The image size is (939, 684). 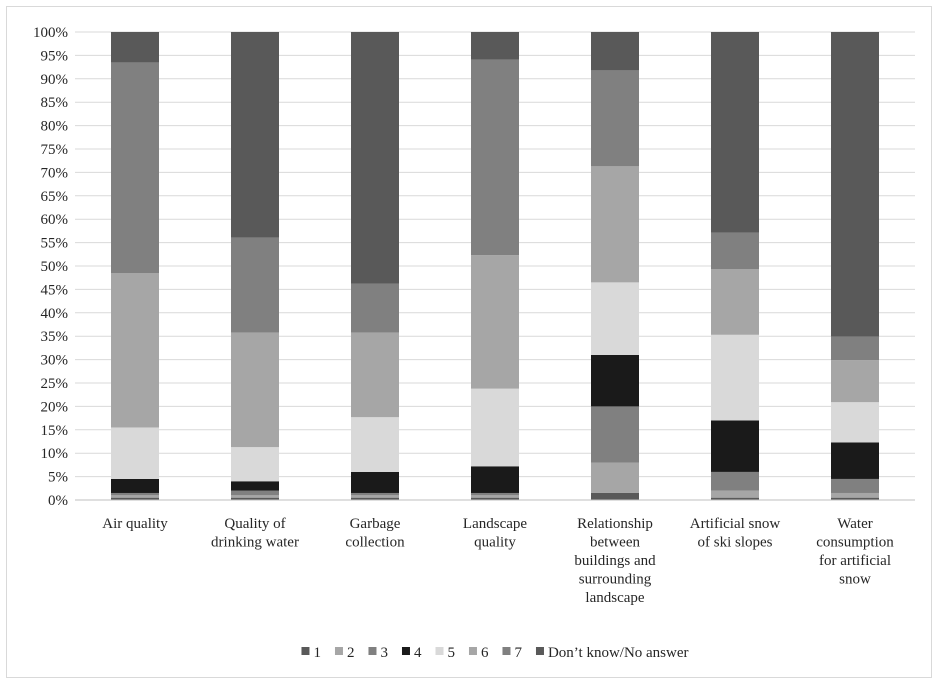 I want to click on legend-item: 4, so click(x=411, y=653).